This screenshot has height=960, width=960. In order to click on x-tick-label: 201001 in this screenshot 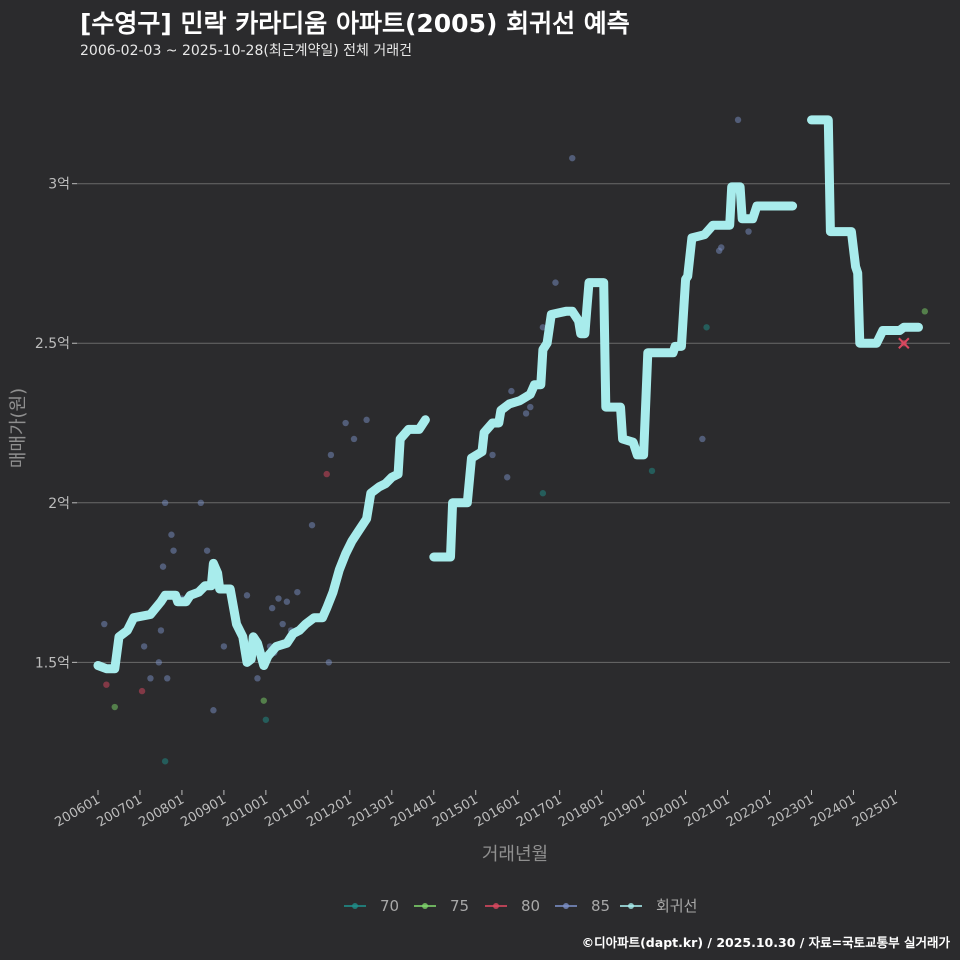, I will do `click(245, 811)`.